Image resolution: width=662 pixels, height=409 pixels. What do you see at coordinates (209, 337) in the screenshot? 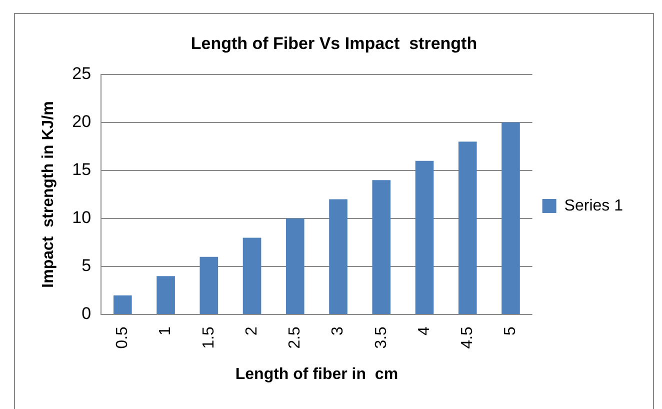
I see `x-tick-label: 1.5` at bounding box center [209, 337].